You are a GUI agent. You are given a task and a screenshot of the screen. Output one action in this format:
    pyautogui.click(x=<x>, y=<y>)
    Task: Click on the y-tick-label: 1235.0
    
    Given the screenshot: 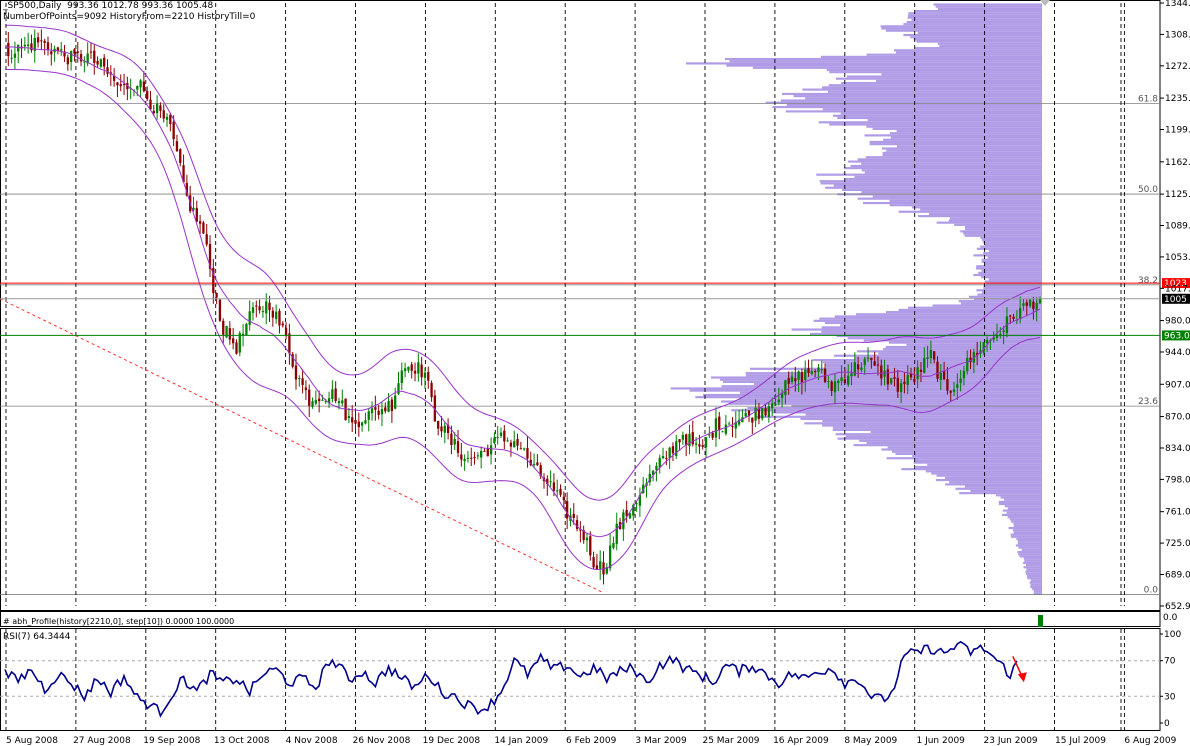 What is the action you would take?
    pyautogui.click(x=1177, y=99)
    